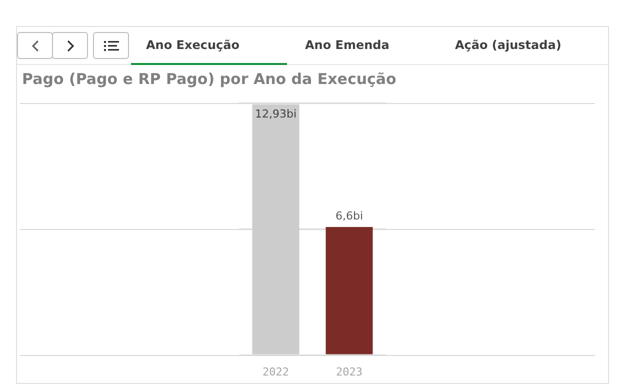 This screenshot has height=390, width=620. What do you see at coordinates (209, 79) in the screenshot?
I see `chart-title: Pago (Pago e RP Pago) por Ano da Execução` at bounding box center [209, 79].